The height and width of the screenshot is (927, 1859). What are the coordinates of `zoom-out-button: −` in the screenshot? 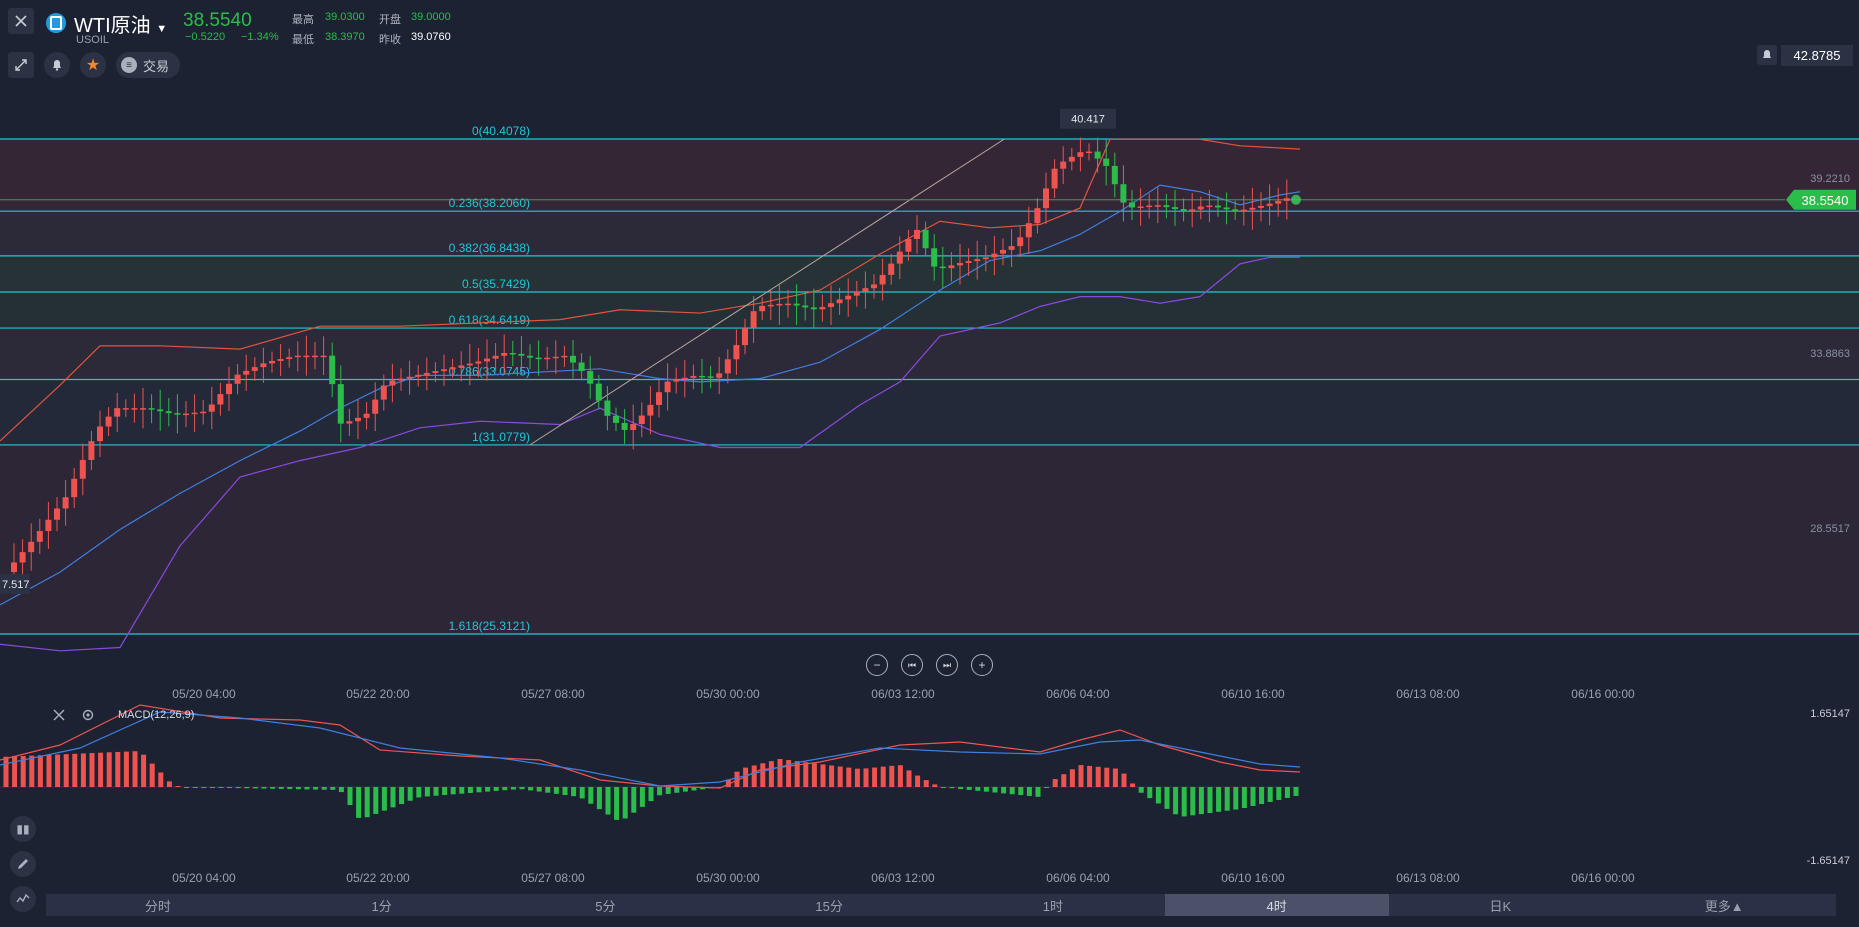 It's located at (877, 665).